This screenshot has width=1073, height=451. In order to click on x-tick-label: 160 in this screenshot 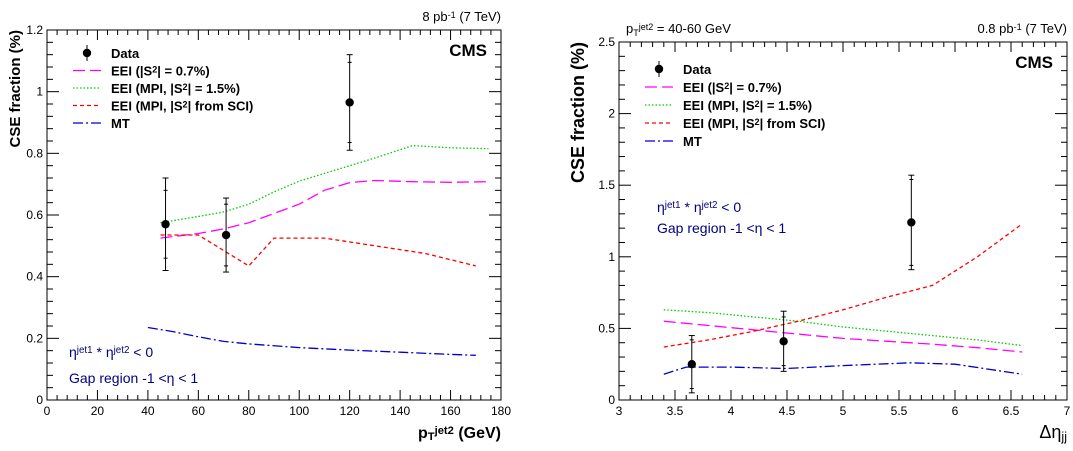, I will do `click(451, 411)`.